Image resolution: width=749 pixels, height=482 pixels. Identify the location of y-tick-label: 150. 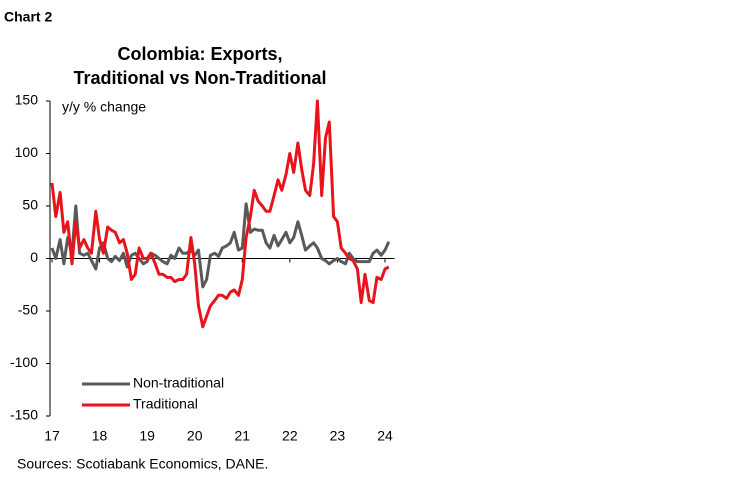
(27, 100).